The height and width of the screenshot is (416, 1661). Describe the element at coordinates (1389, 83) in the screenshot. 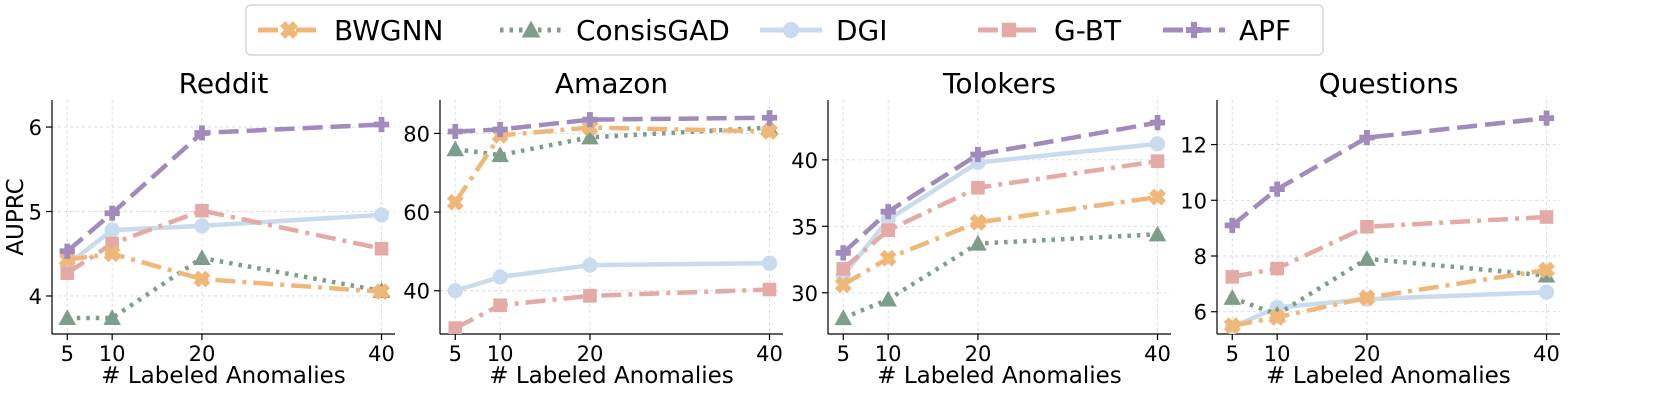

I see `chart-title: Questions` at that location.